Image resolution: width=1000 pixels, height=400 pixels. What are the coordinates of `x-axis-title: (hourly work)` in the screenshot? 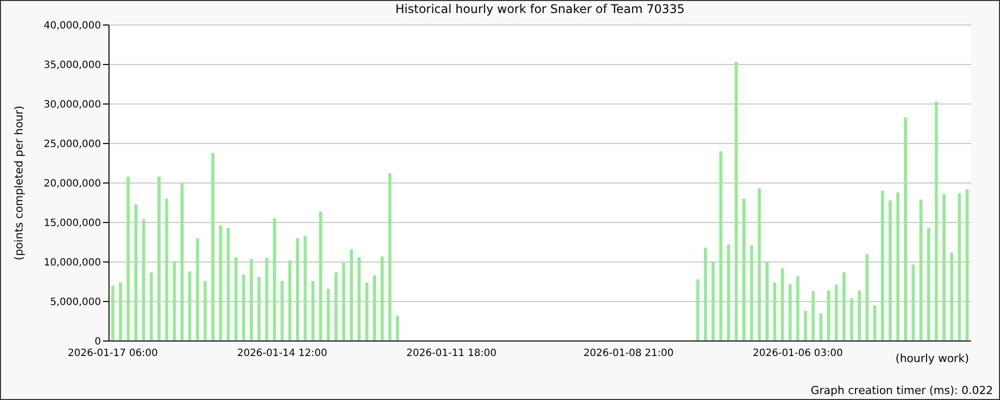 It's located at (932, 358).